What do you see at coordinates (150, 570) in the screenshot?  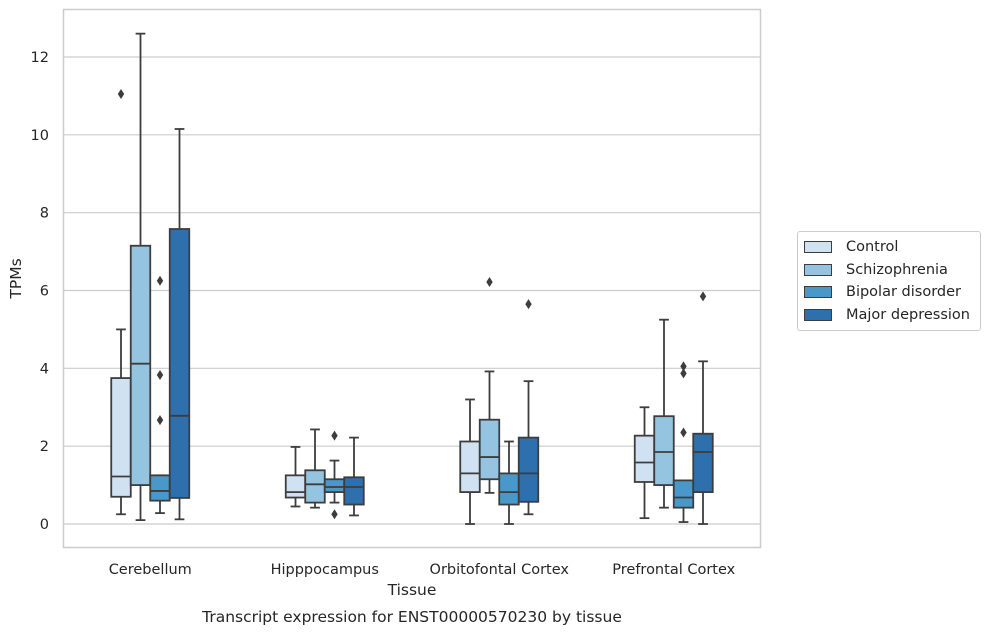 I see `x-tick-label: Cerebellum` at bounding box center [150, 570].